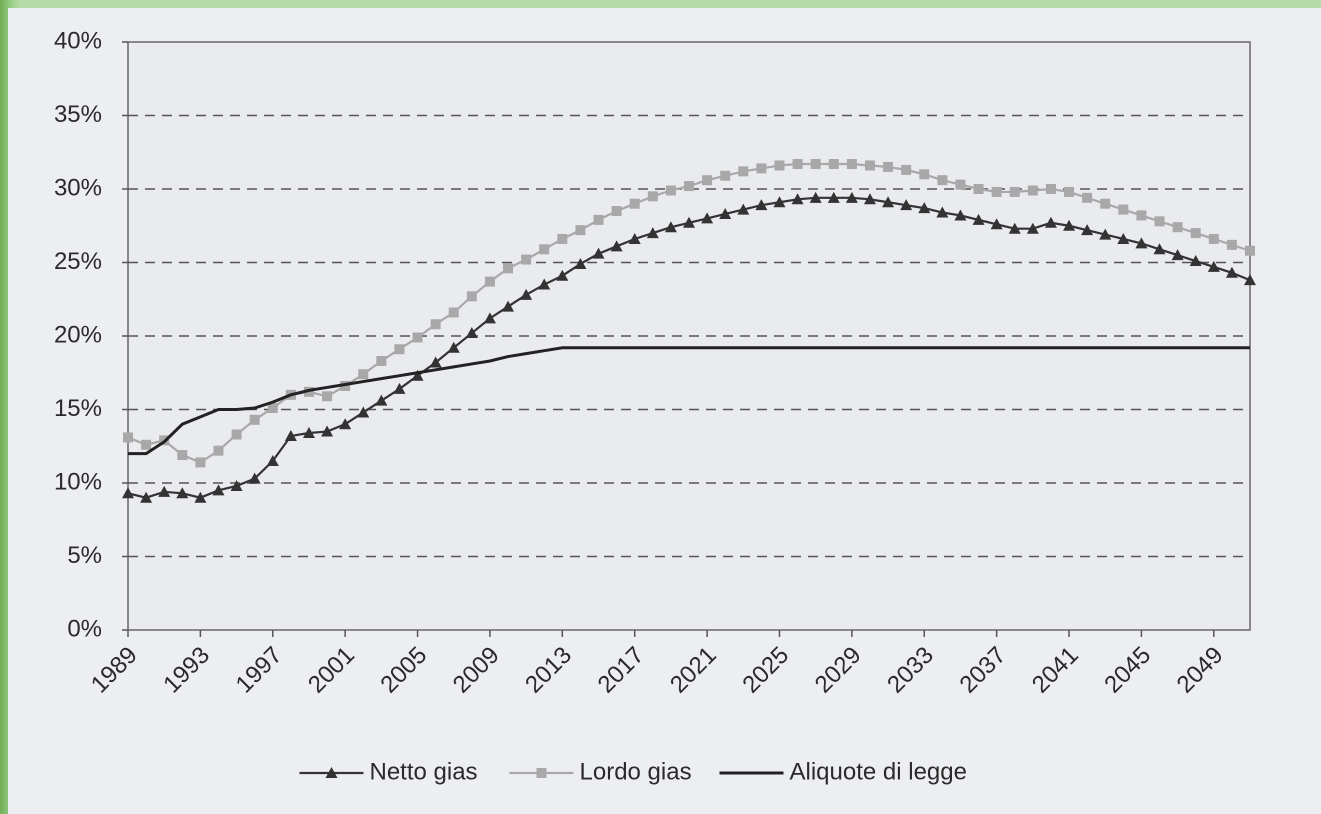  Describe the element at coordinates (78, 40) in the screenshot. I see `y-tick-label: 40%` at that location.